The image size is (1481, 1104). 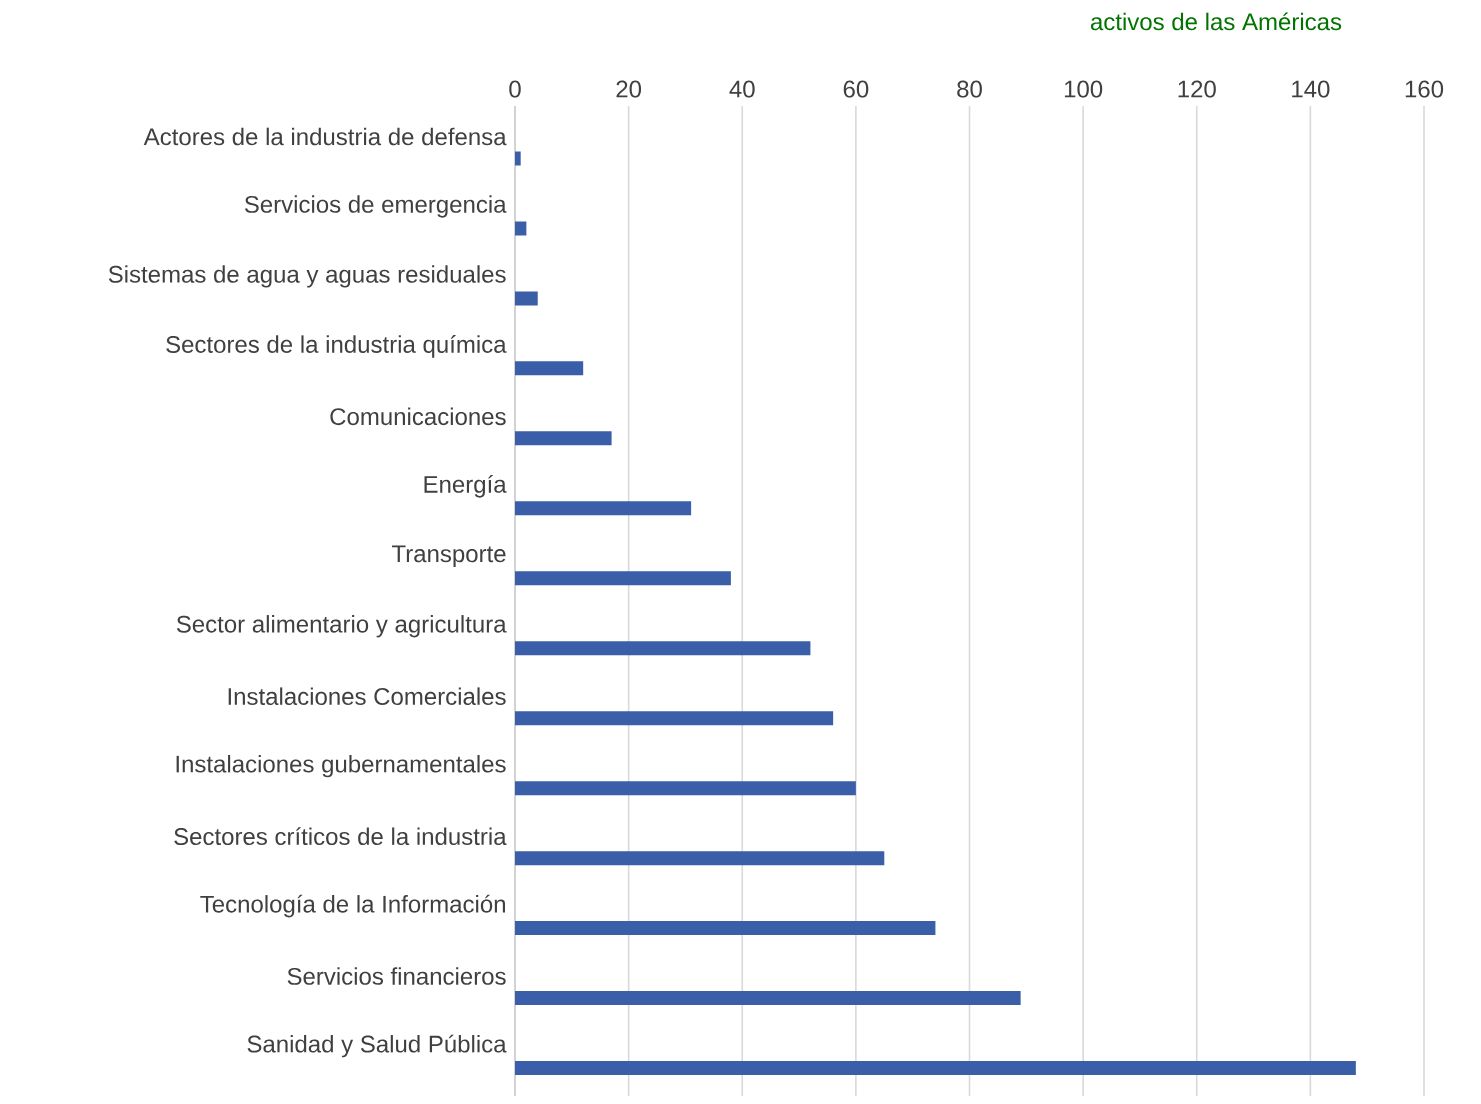 What do you see at coordinates (742, 89) in the screenshot?
I see `x-tick-label: 40` at bounding box center [742, 89].